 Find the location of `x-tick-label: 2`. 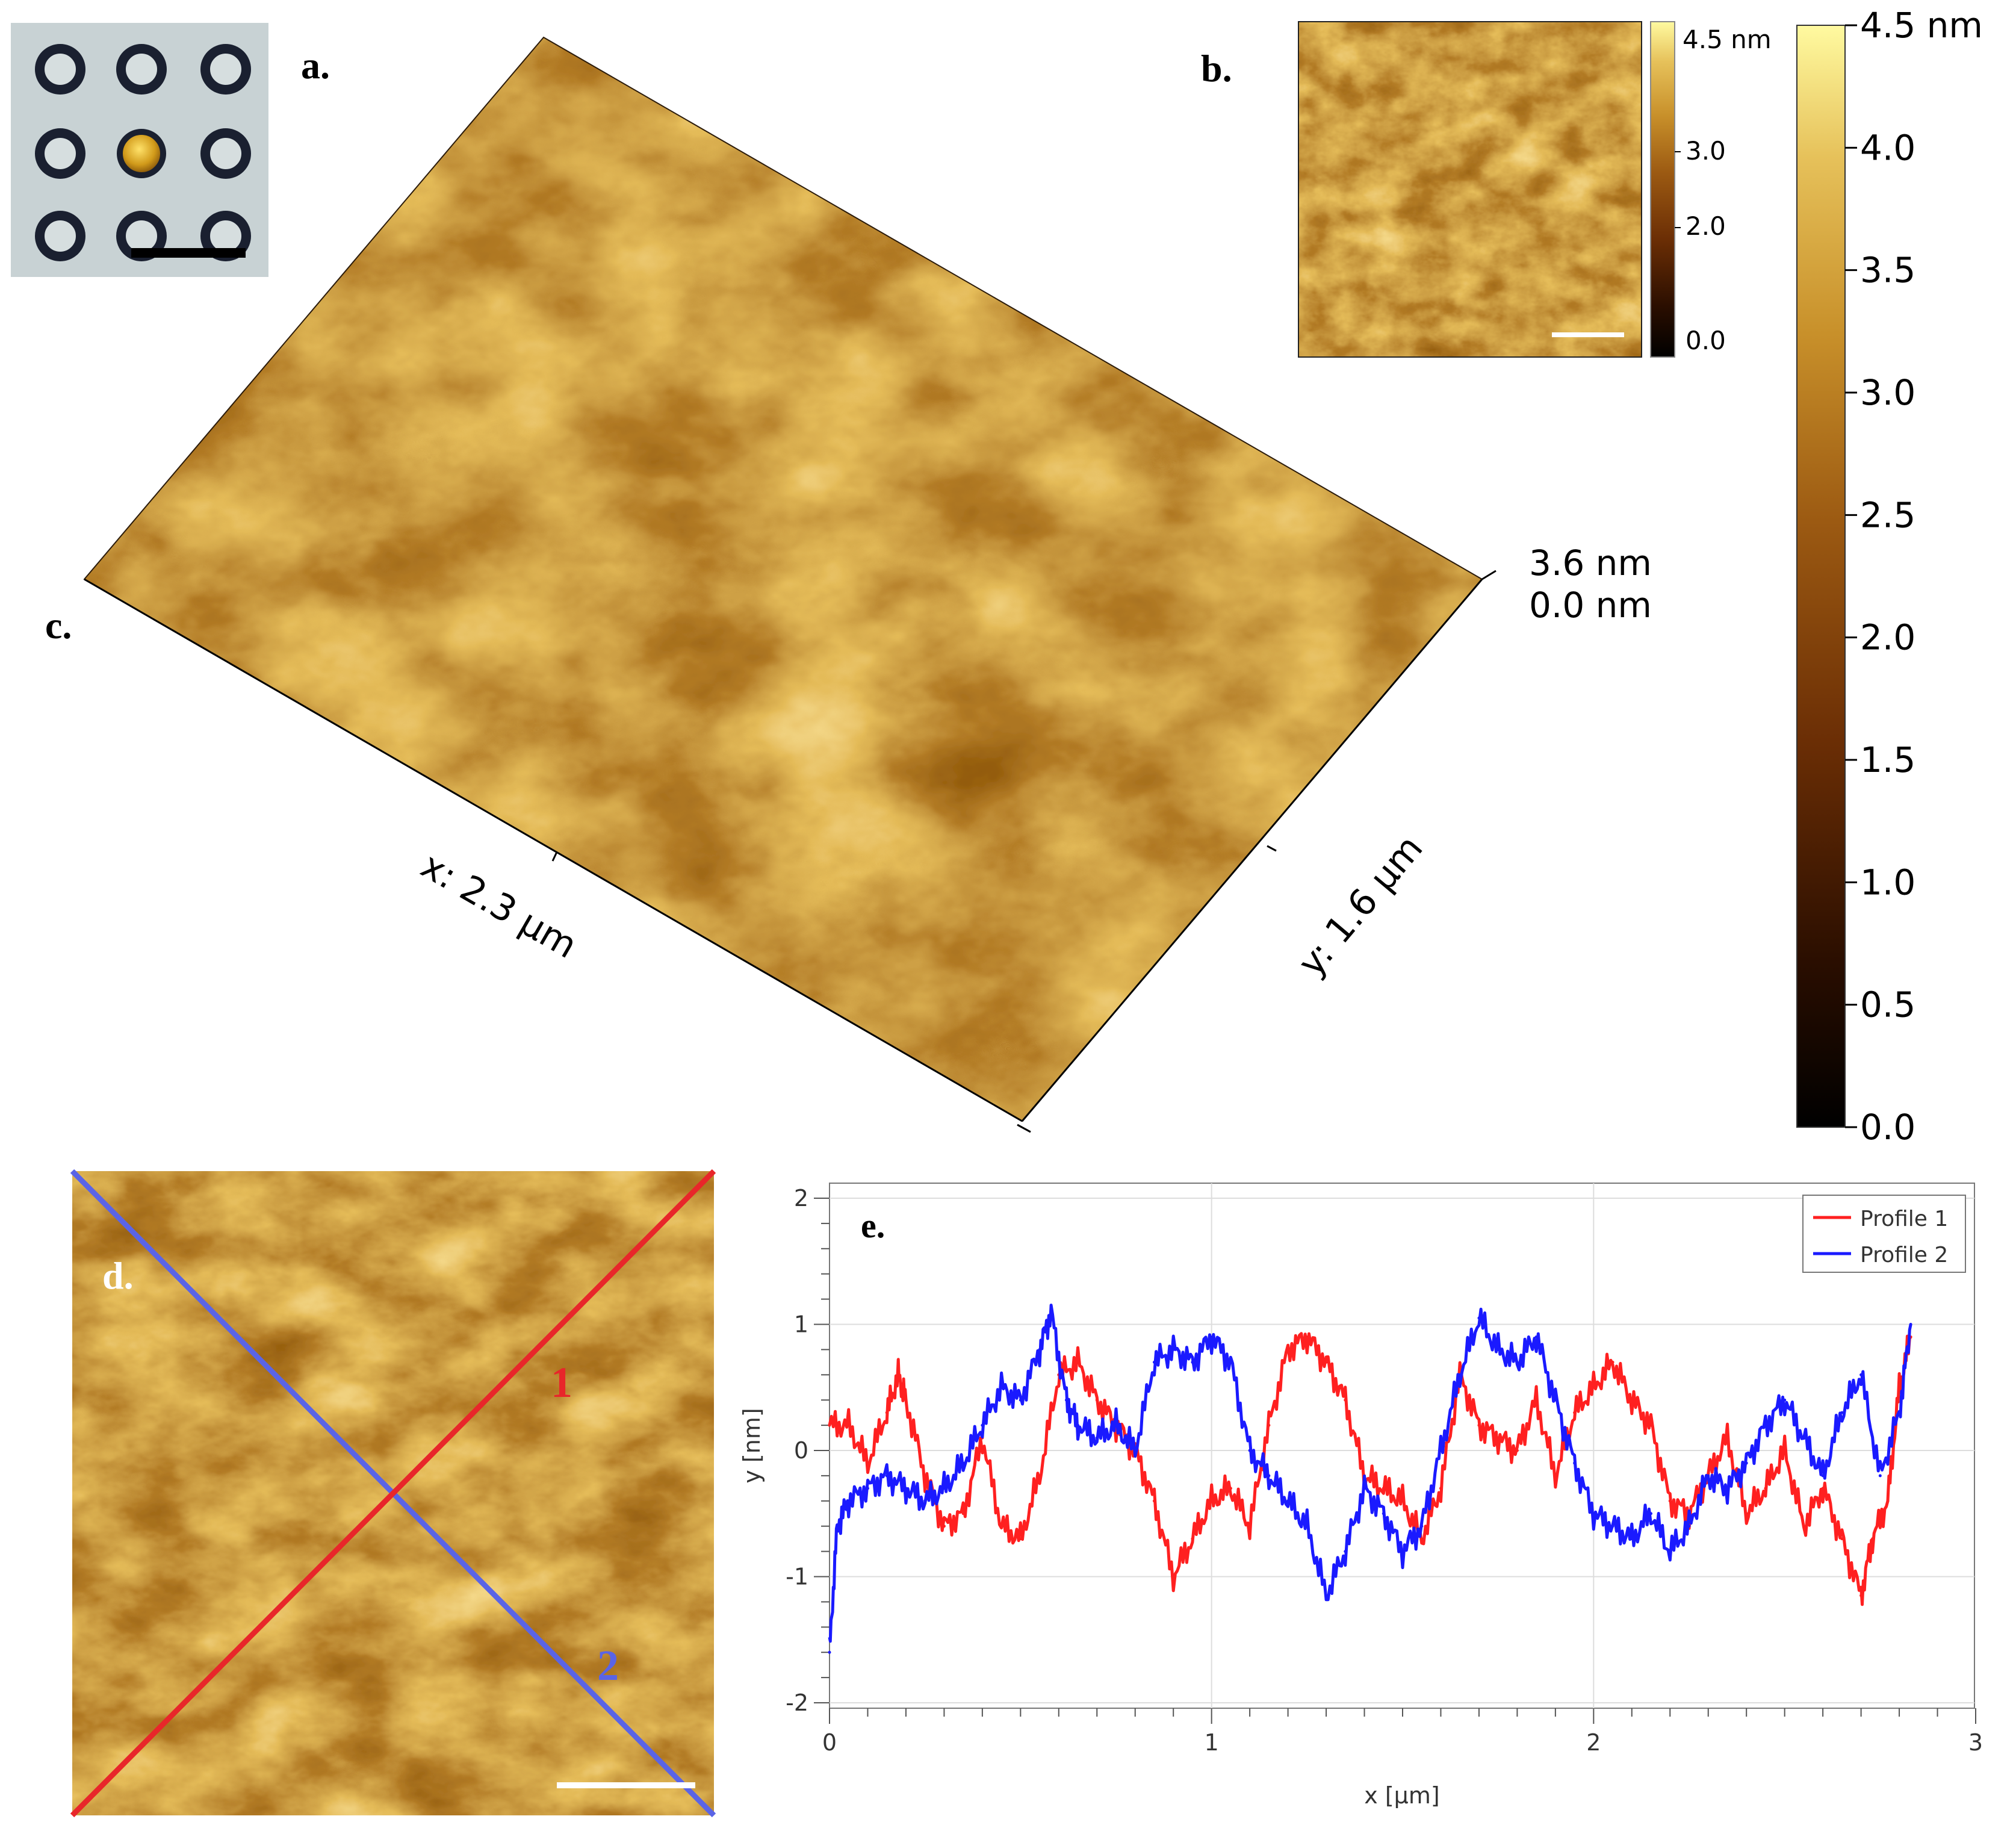

x-tick-label: 2 is located at coordinates (1593, 1743).